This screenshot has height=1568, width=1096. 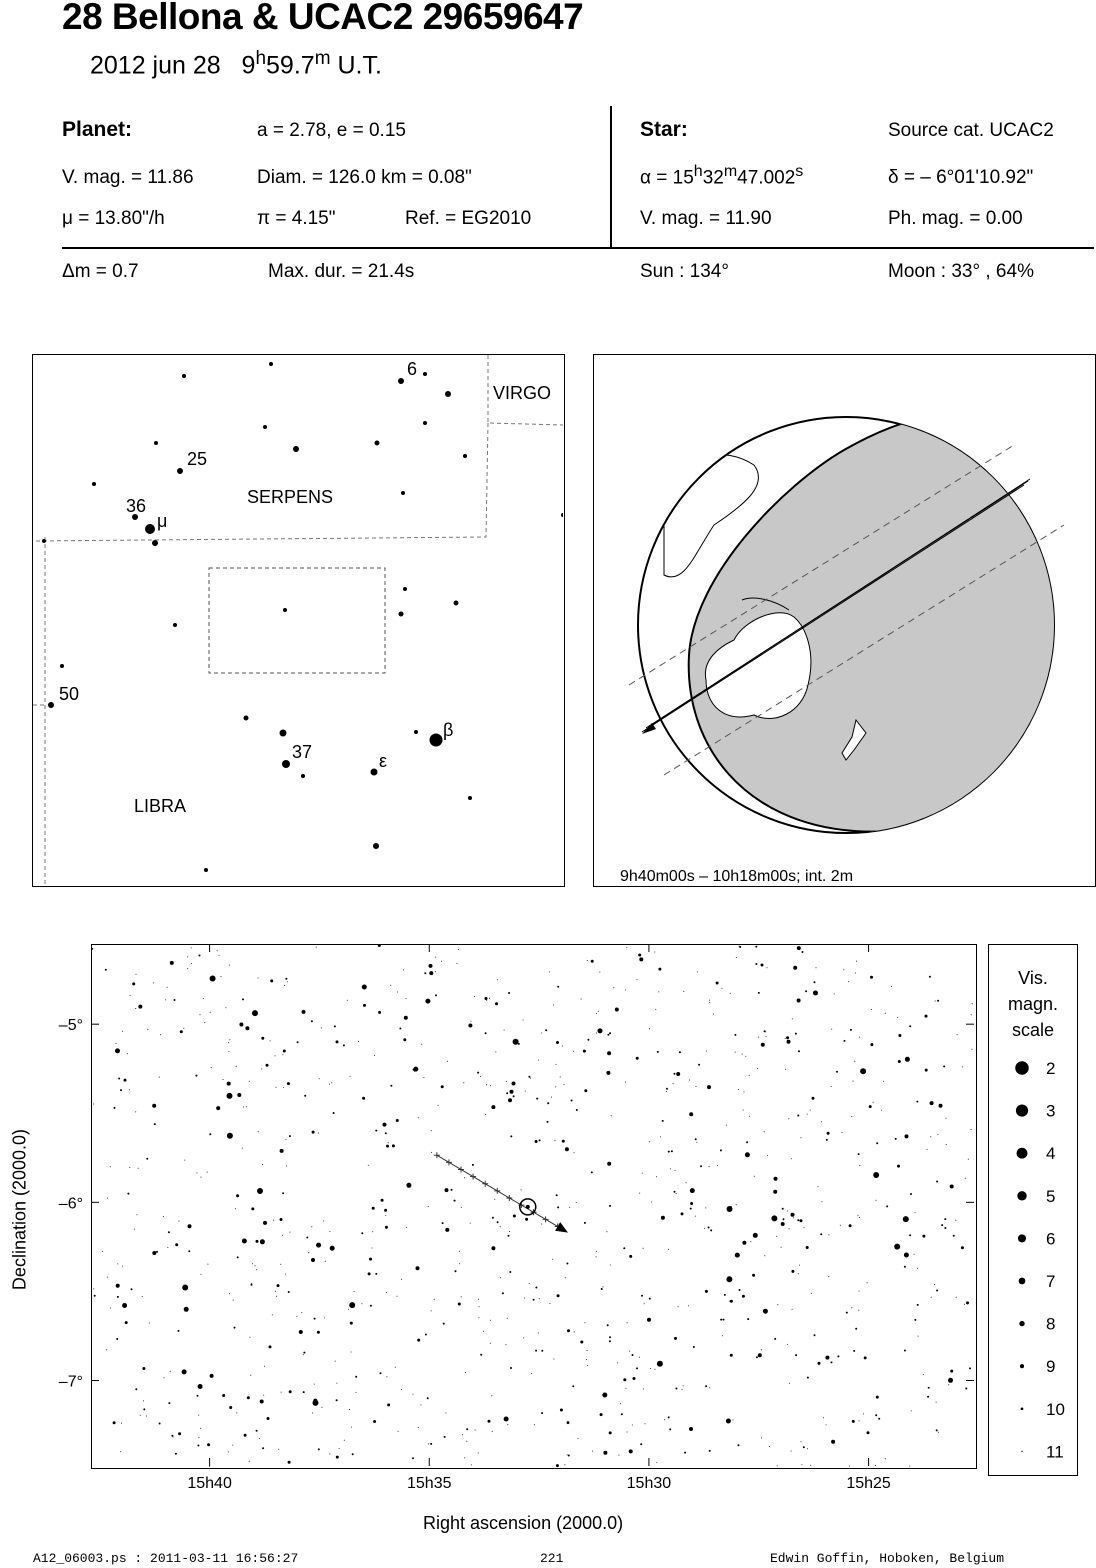 I want to click on legend-svg: 2 3 4 5 6 7 8 9 10 11, so click(x=1040, y=1260).